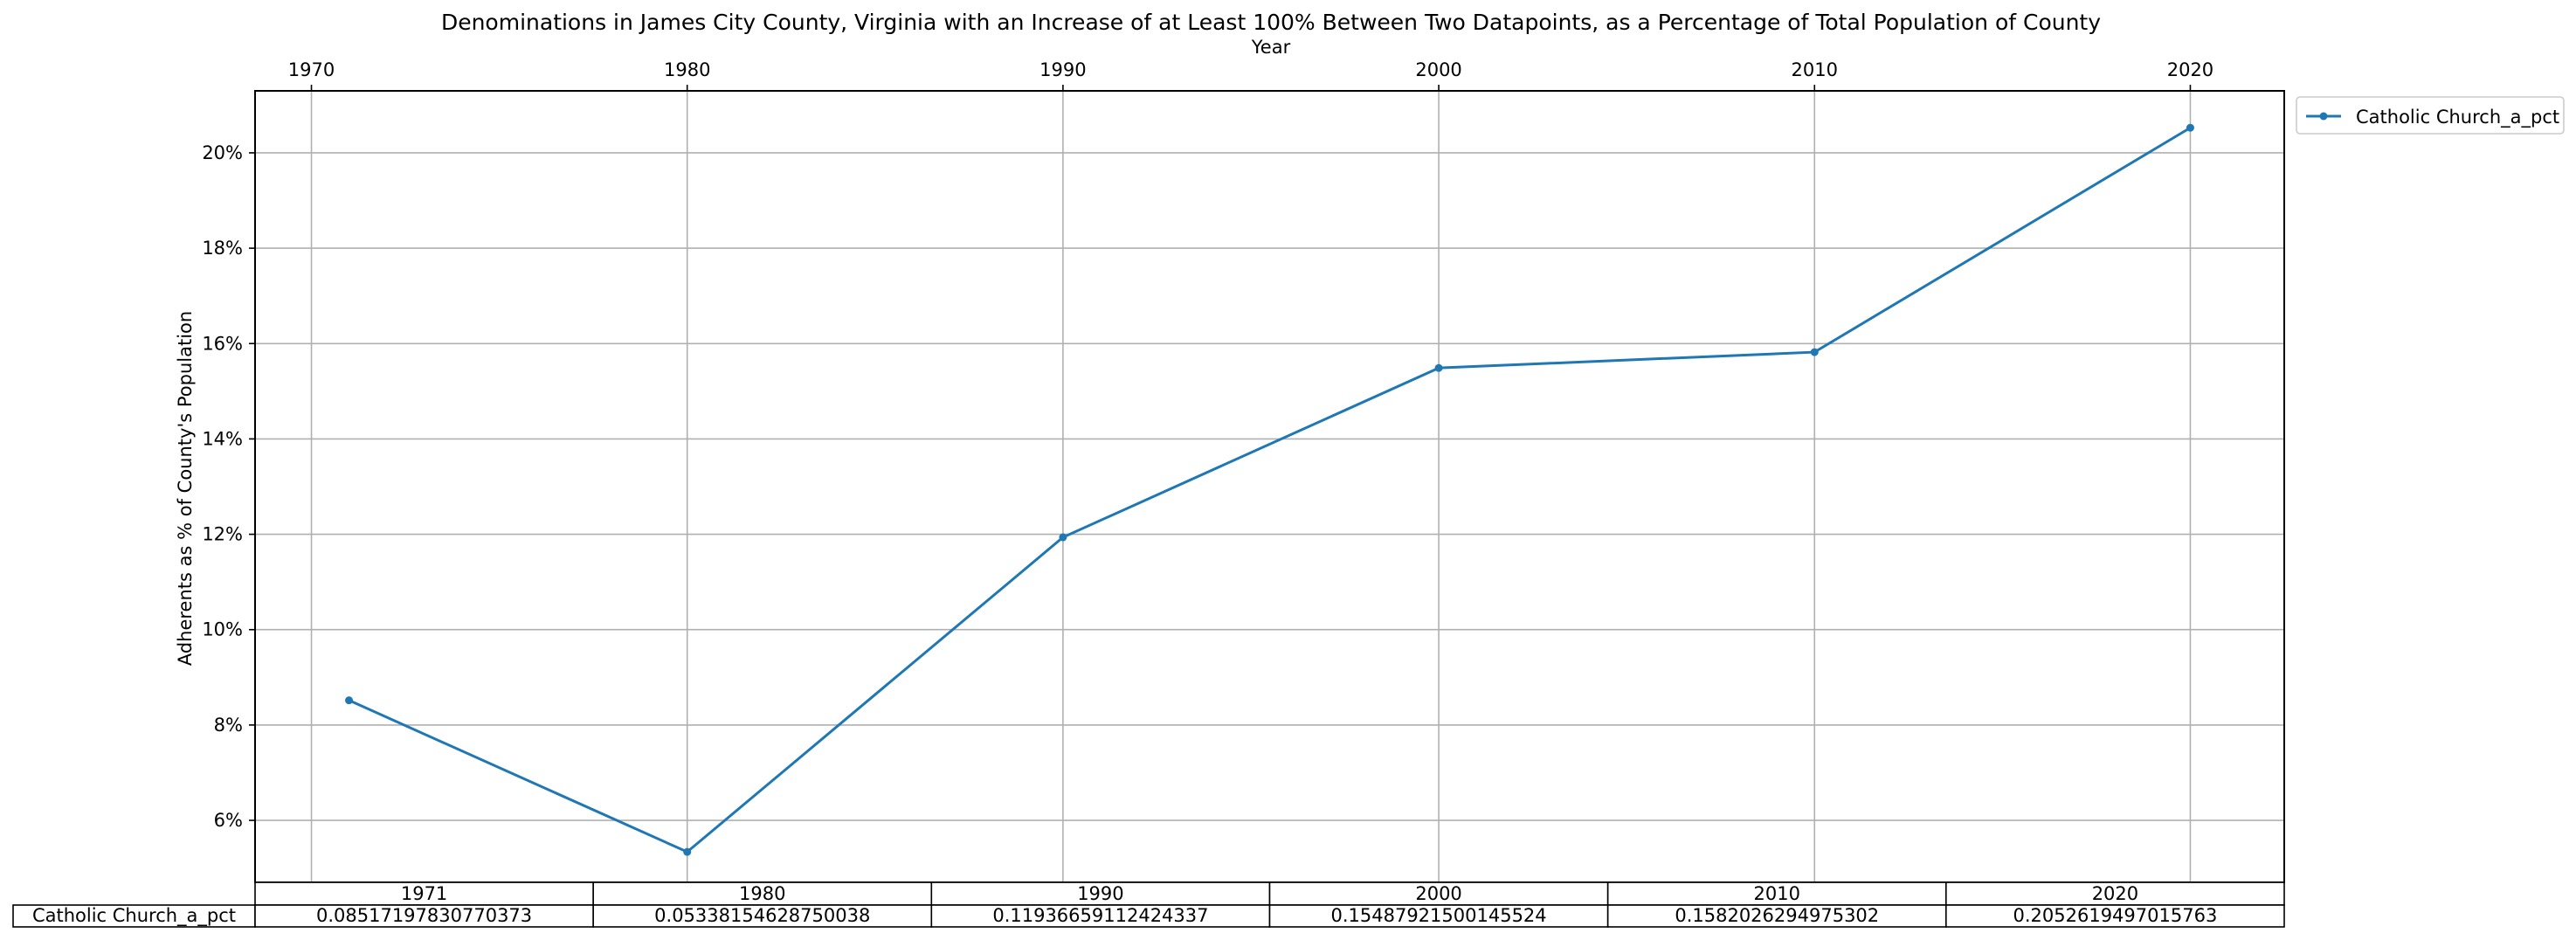 This screenshot has height=940, width=2576. I want to click on table-header-text: 1980, so click(762, 893).